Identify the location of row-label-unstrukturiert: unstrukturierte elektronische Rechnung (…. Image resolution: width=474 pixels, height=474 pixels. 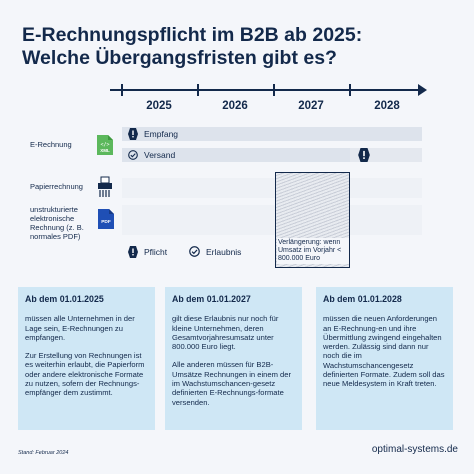
(57, 223).